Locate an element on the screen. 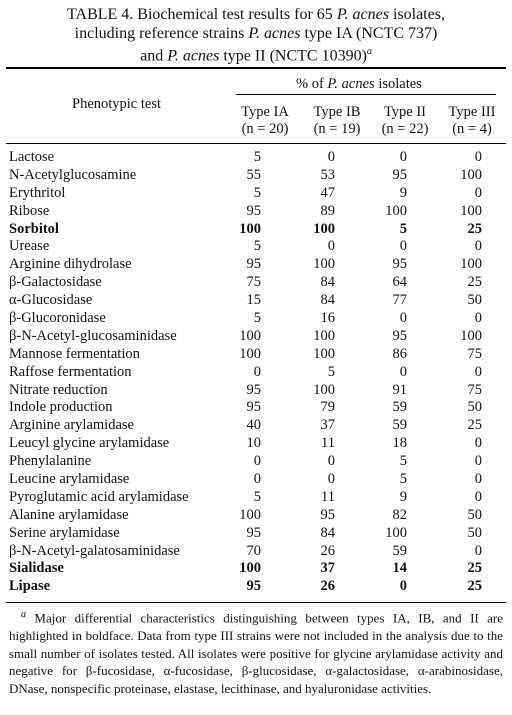  table-row: Pyroglutamic acid arylamidase 5 11 9 0 is located at coordinates (256, 498).